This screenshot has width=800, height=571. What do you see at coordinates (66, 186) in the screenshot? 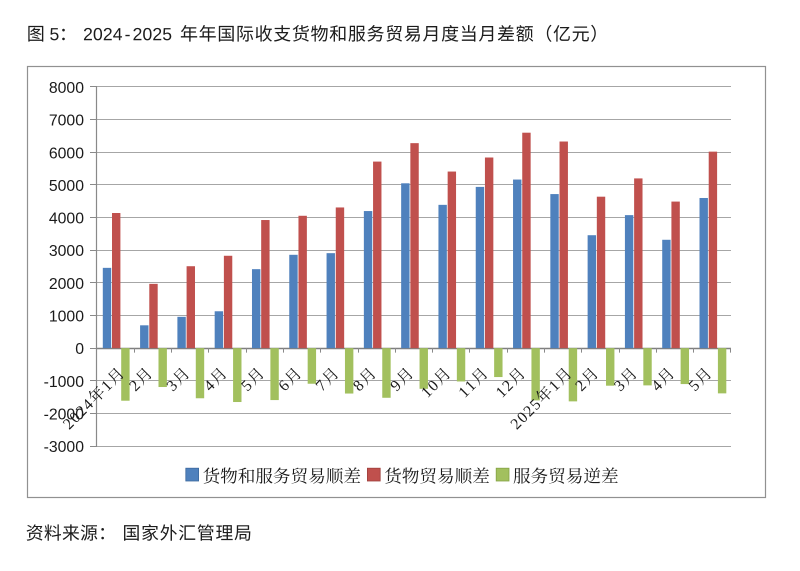
I see `svg-text: 5000` at bounding box center [66, 186].